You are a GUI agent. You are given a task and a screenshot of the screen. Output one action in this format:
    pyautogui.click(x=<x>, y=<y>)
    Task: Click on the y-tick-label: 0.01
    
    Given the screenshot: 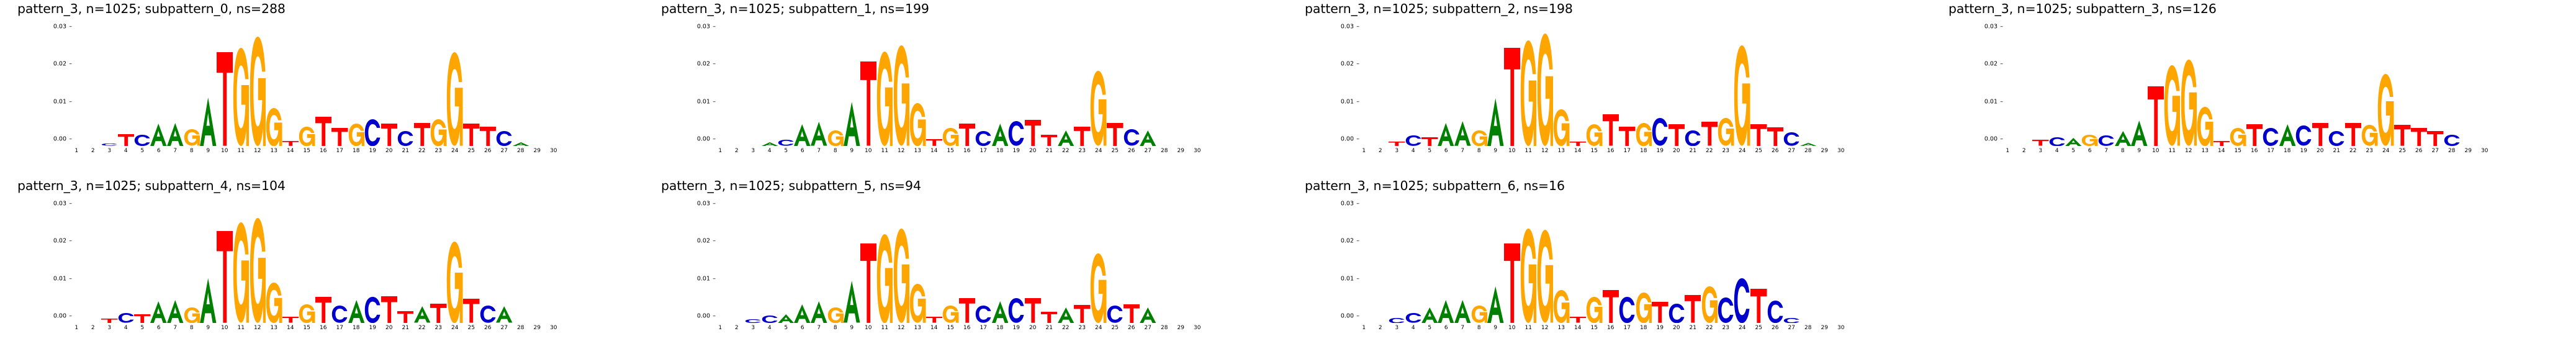 What is the action you would take?
    pyautogui.click(x=1990, y=102)
    